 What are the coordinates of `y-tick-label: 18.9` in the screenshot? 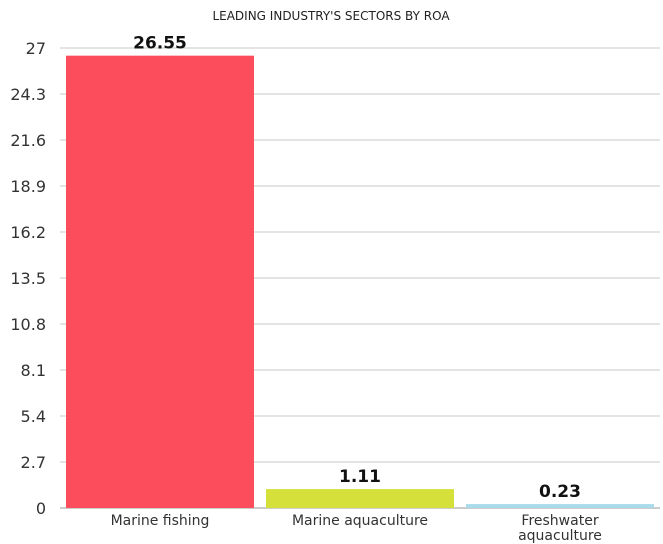 It's located at (28, 186).